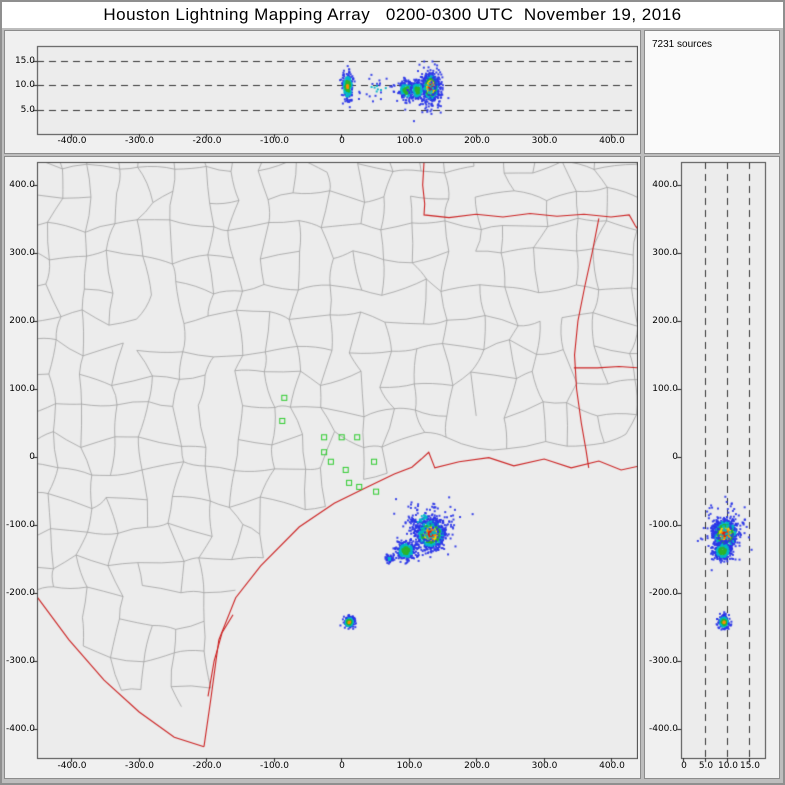 This screenshot has height=785, width=785. I want to click on altitude-ns-panel, so click(712, 467).